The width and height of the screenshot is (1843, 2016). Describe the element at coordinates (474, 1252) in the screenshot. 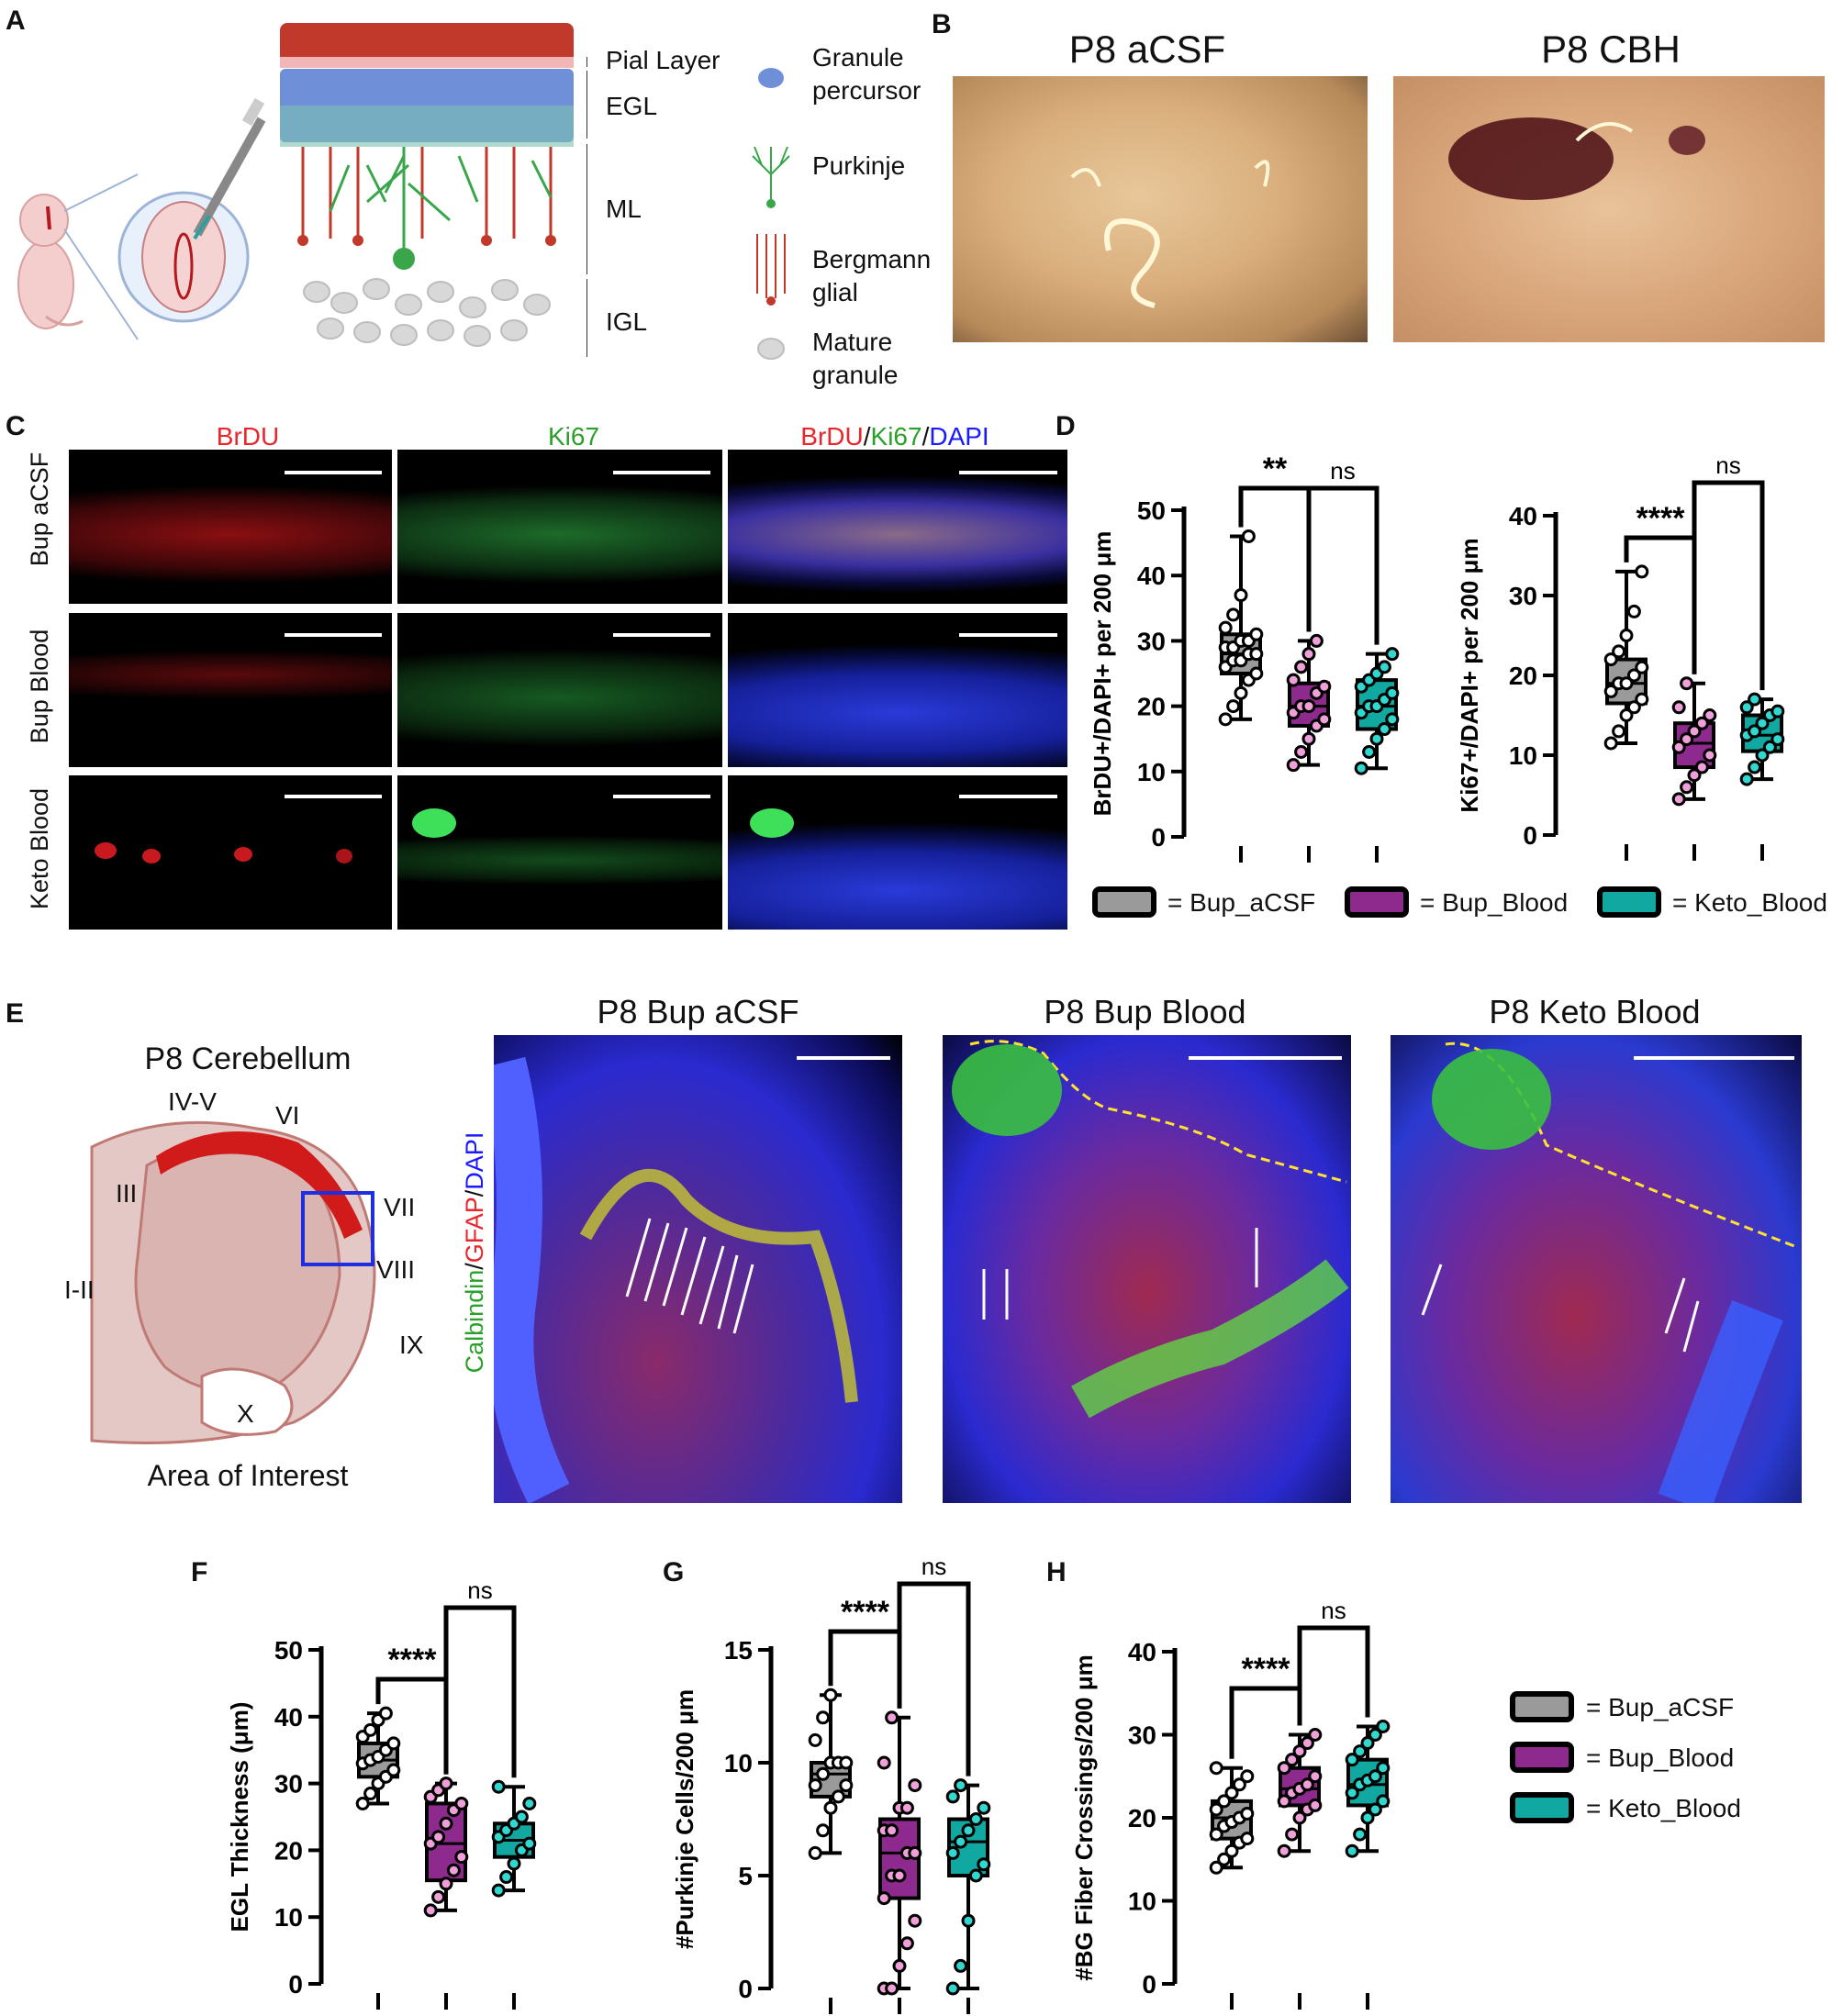

I see `stain-label: Calbindin/GFAP/DAPI` at that location.